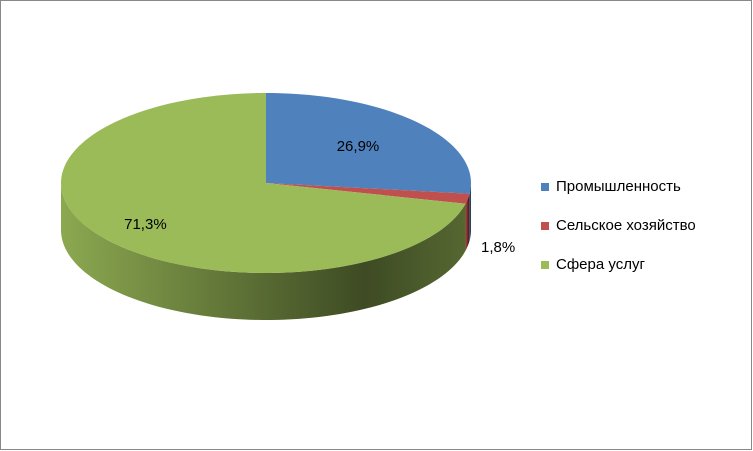 This screenshot has width=753, height=451. I want to click on data-label: 26,9%, so click(358, 146).